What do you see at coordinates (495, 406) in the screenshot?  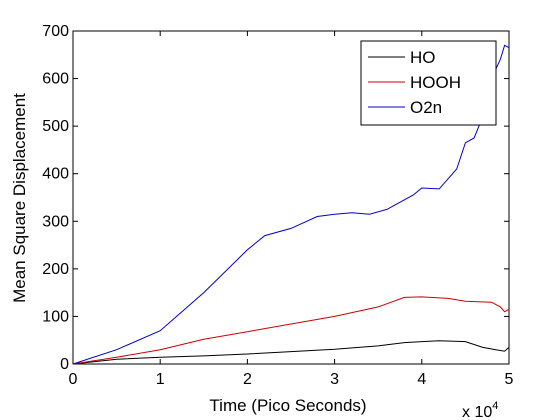 I see `x-multiplier-exponent: 4` at bounding box center [495, 406].